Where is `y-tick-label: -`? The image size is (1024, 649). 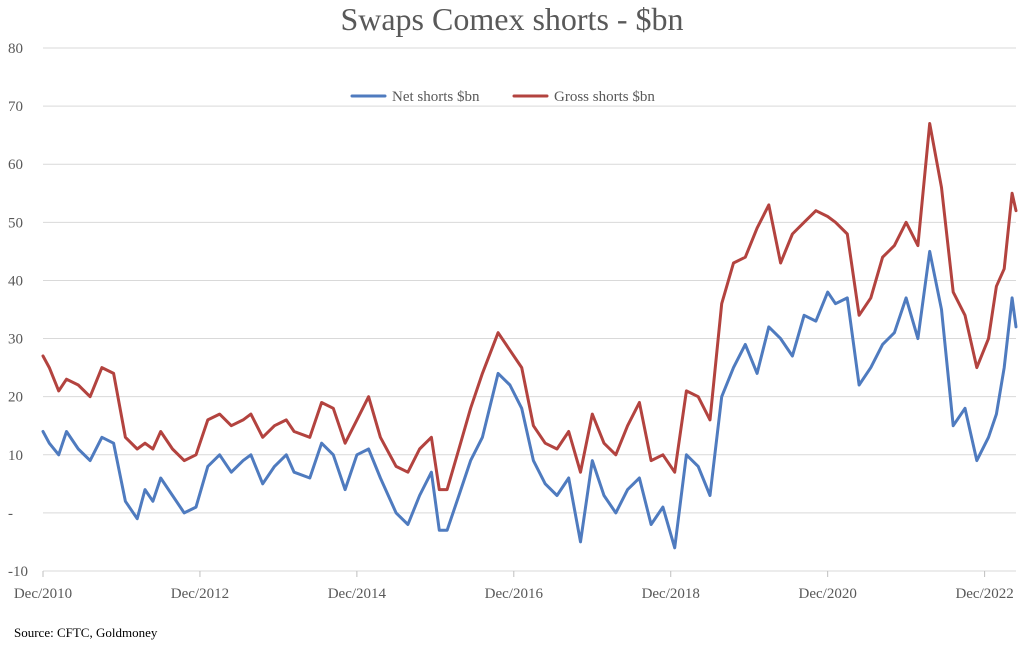
y-tick-label: - is located at coordinates (10, 514).